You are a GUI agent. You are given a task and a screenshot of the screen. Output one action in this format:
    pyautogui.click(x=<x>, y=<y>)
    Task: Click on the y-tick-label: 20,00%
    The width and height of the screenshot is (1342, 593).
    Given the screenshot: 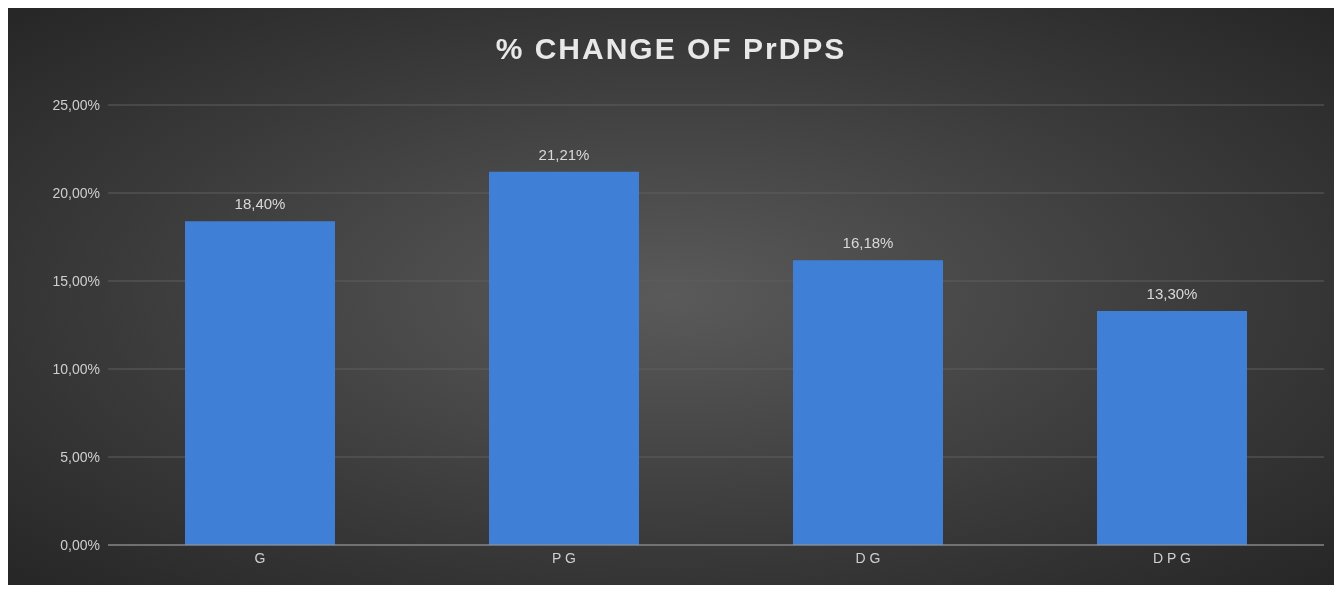 What is the action you would take?
    pyautogui.click(x=76, y=192)
    